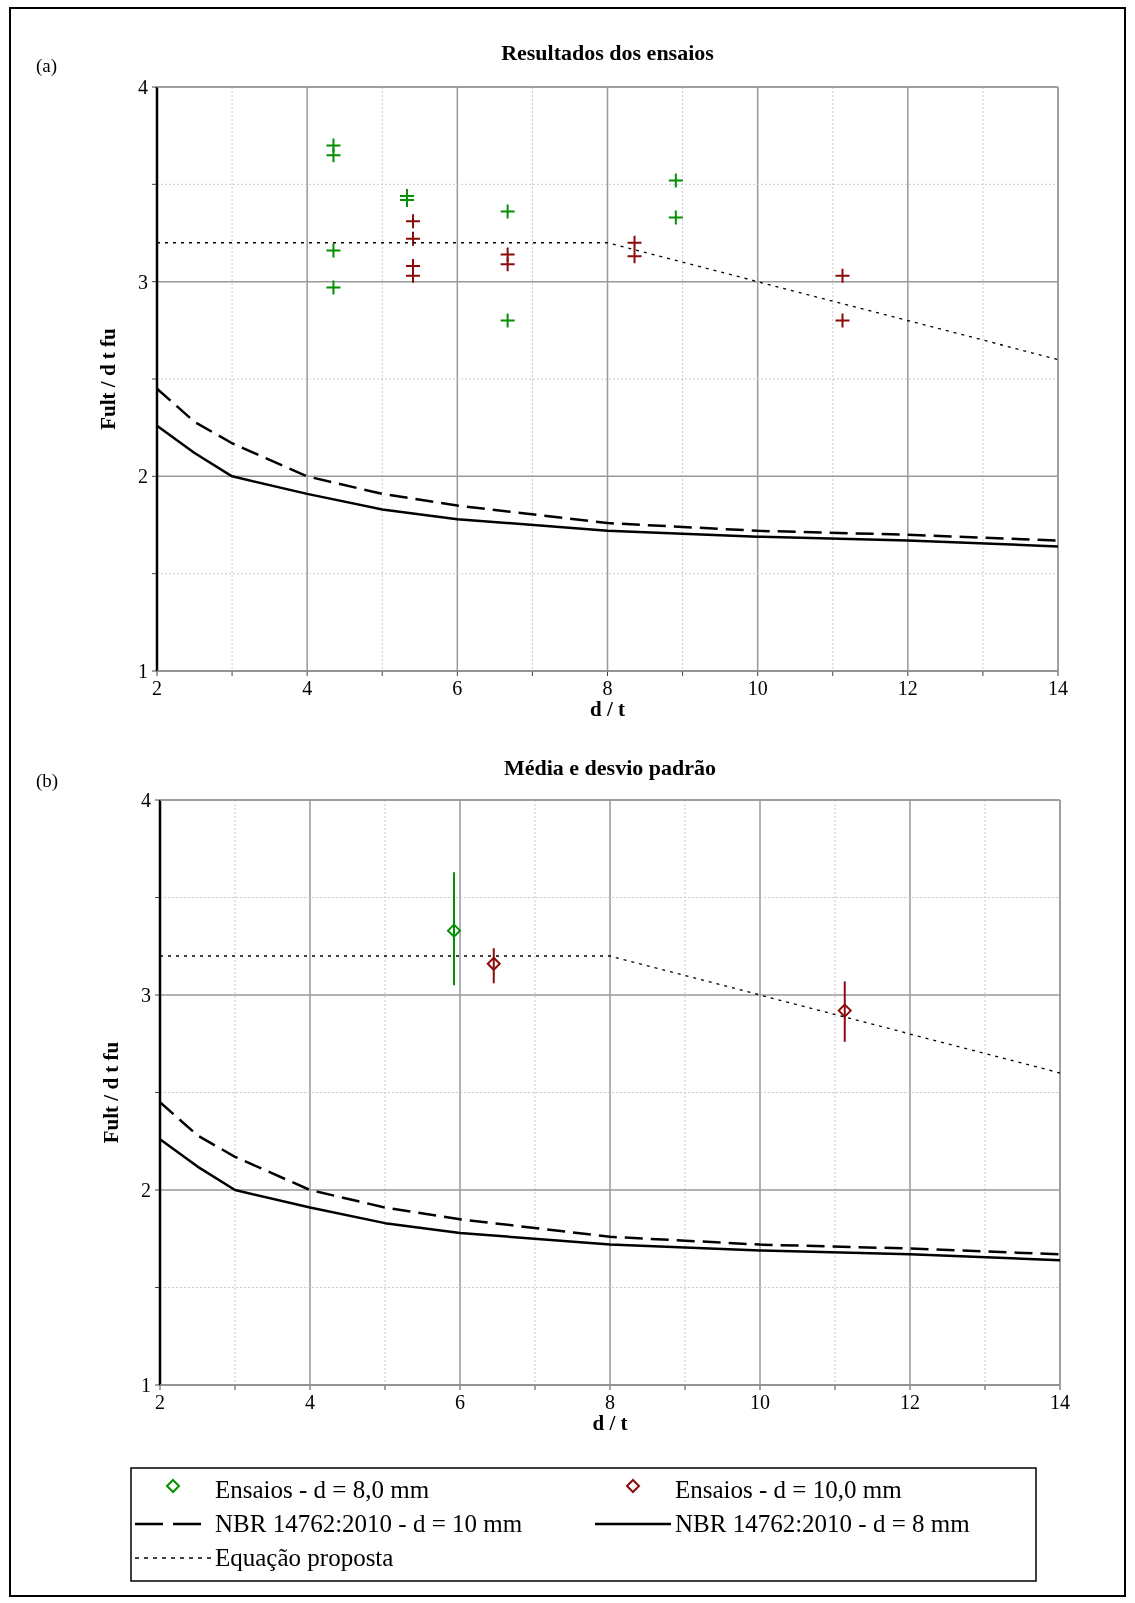 The width and height of the screenshot is (1135, 1603). What do you see at coordinates (322, 1489) in the screenshot?
I see `legend-label: Ensaios - d = 8,0 mm` at bounding box center [322, 1489].